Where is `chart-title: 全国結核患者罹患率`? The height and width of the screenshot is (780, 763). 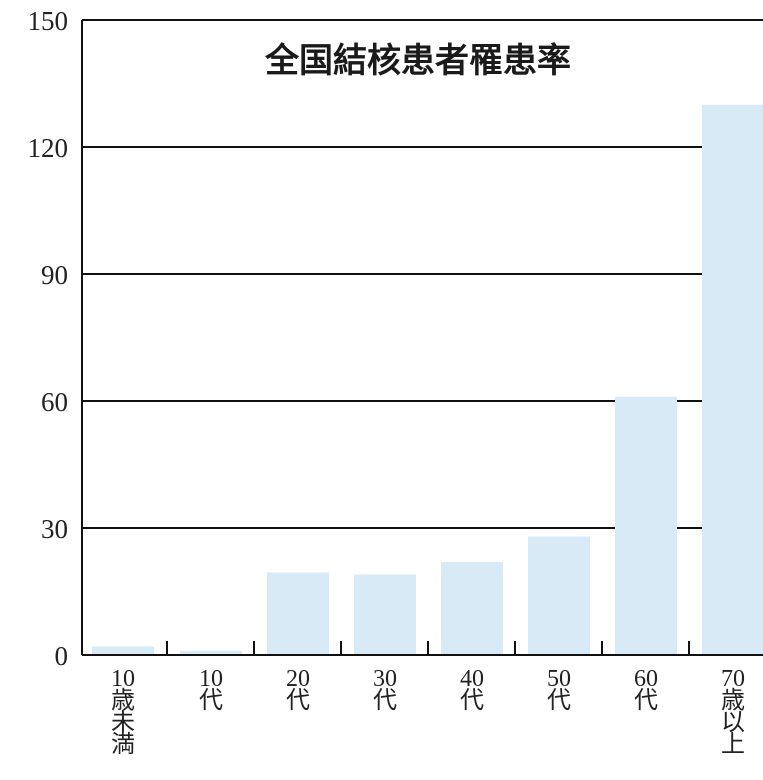
chart-title: 全国結核患者罹患率 is located at coordinates (417, 61).